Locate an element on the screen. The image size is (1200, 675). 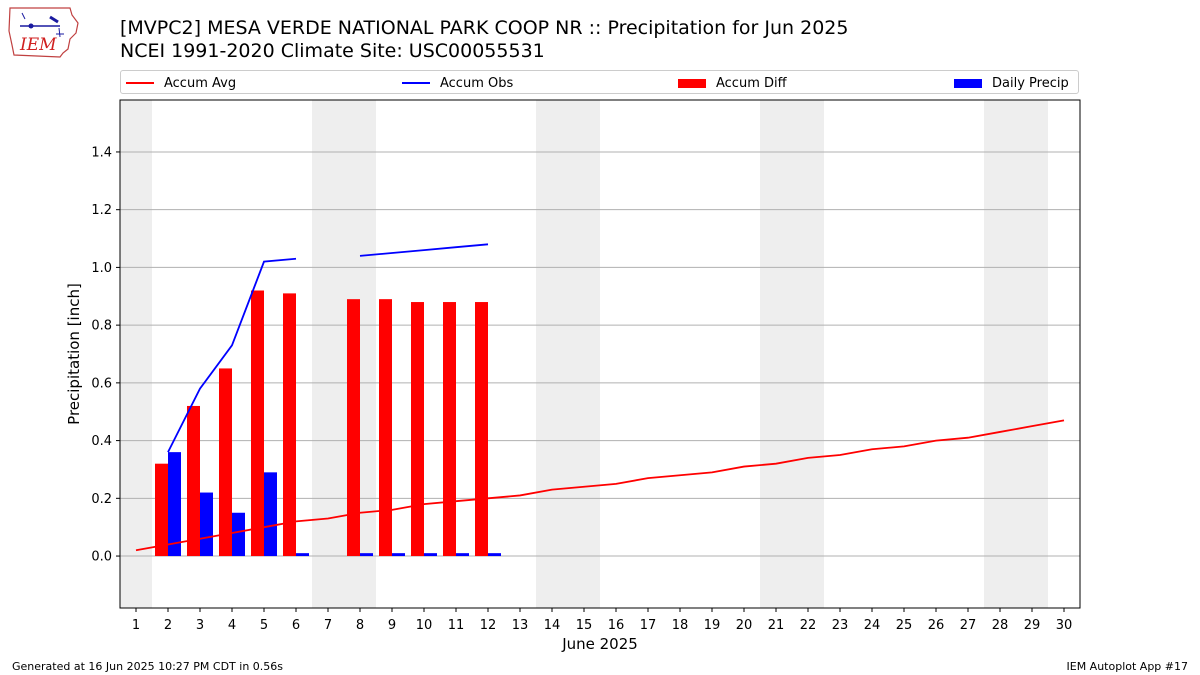
iem-logo-text: IEM is located at coordinates (38, 45).